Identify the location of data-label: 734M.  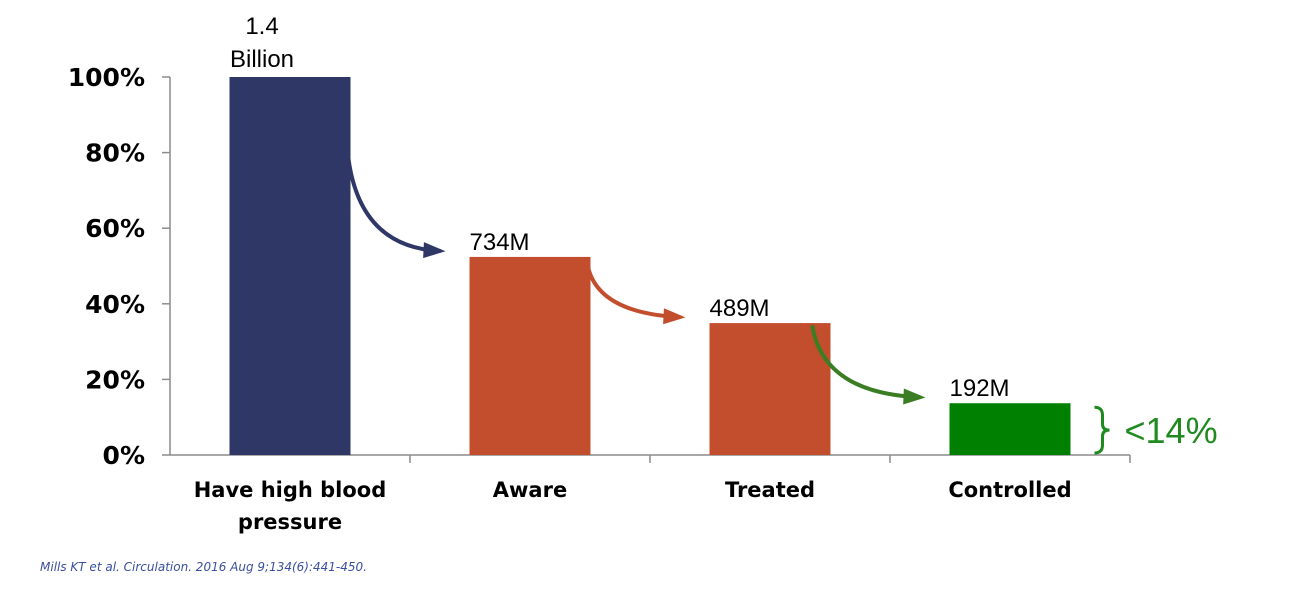
(500, 242).